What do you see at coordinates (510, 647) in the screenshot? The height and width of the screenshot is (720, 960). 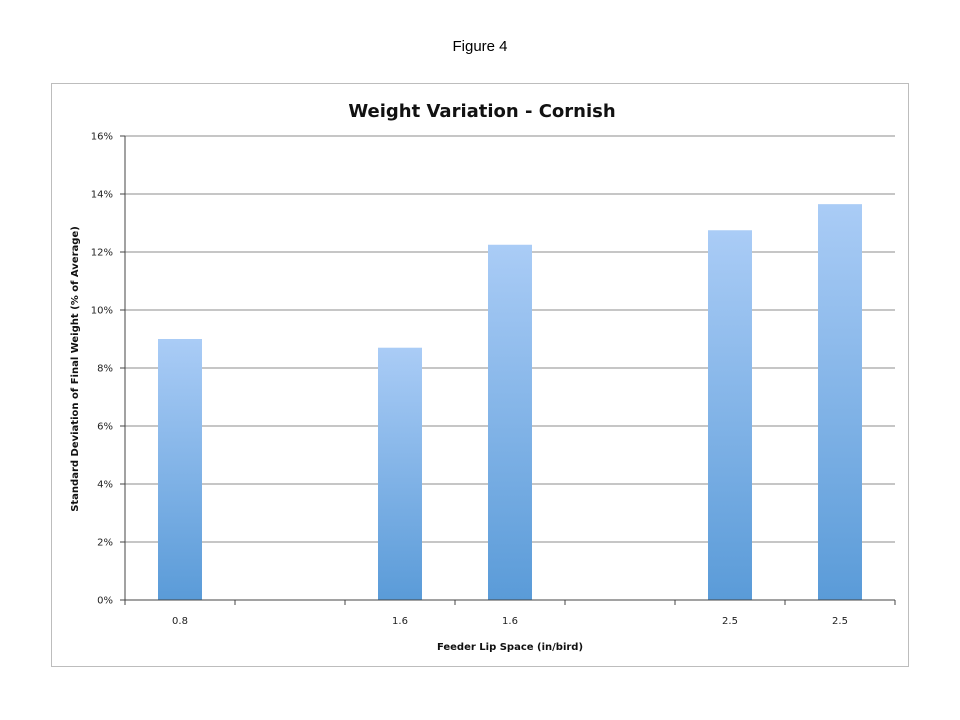 I see `x-axis-label: Feeder Lip Space (in/bird)` at bounding box center [510, 647].